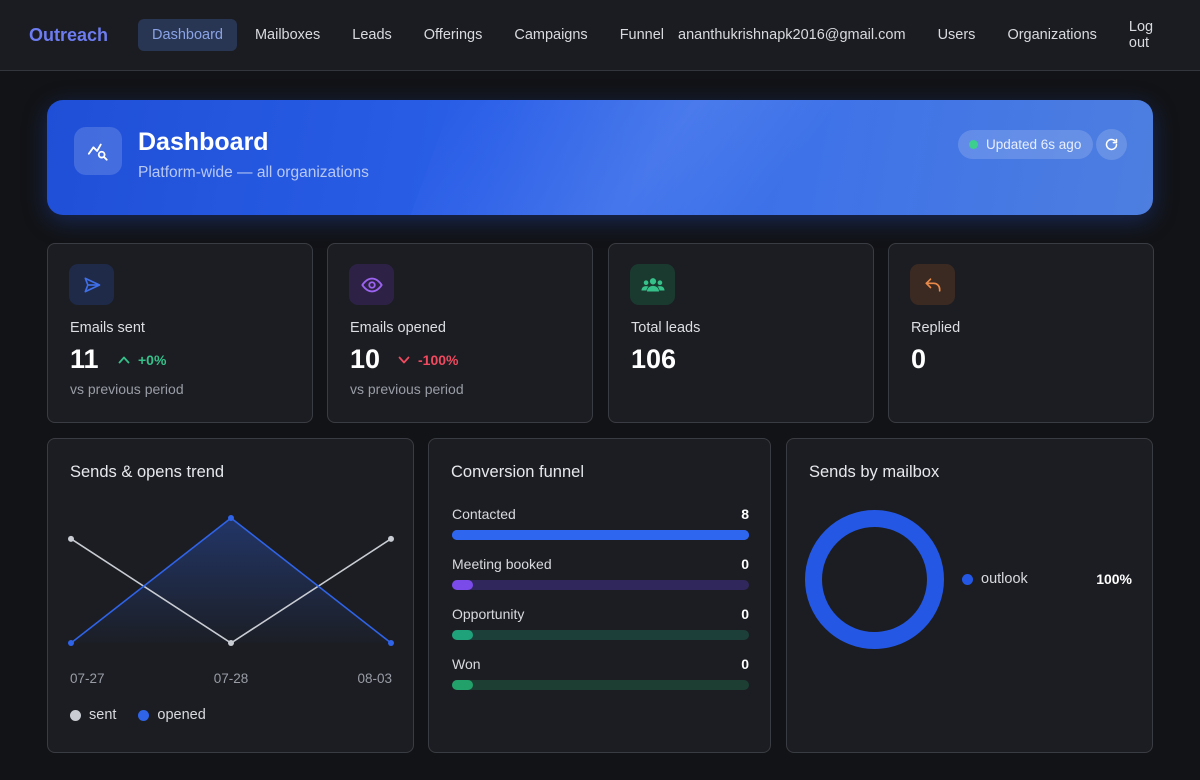  Describe the element at coordinates (287, 35) in the screenshot. I see `nav-mailboxes: Mailboxes` at that location.